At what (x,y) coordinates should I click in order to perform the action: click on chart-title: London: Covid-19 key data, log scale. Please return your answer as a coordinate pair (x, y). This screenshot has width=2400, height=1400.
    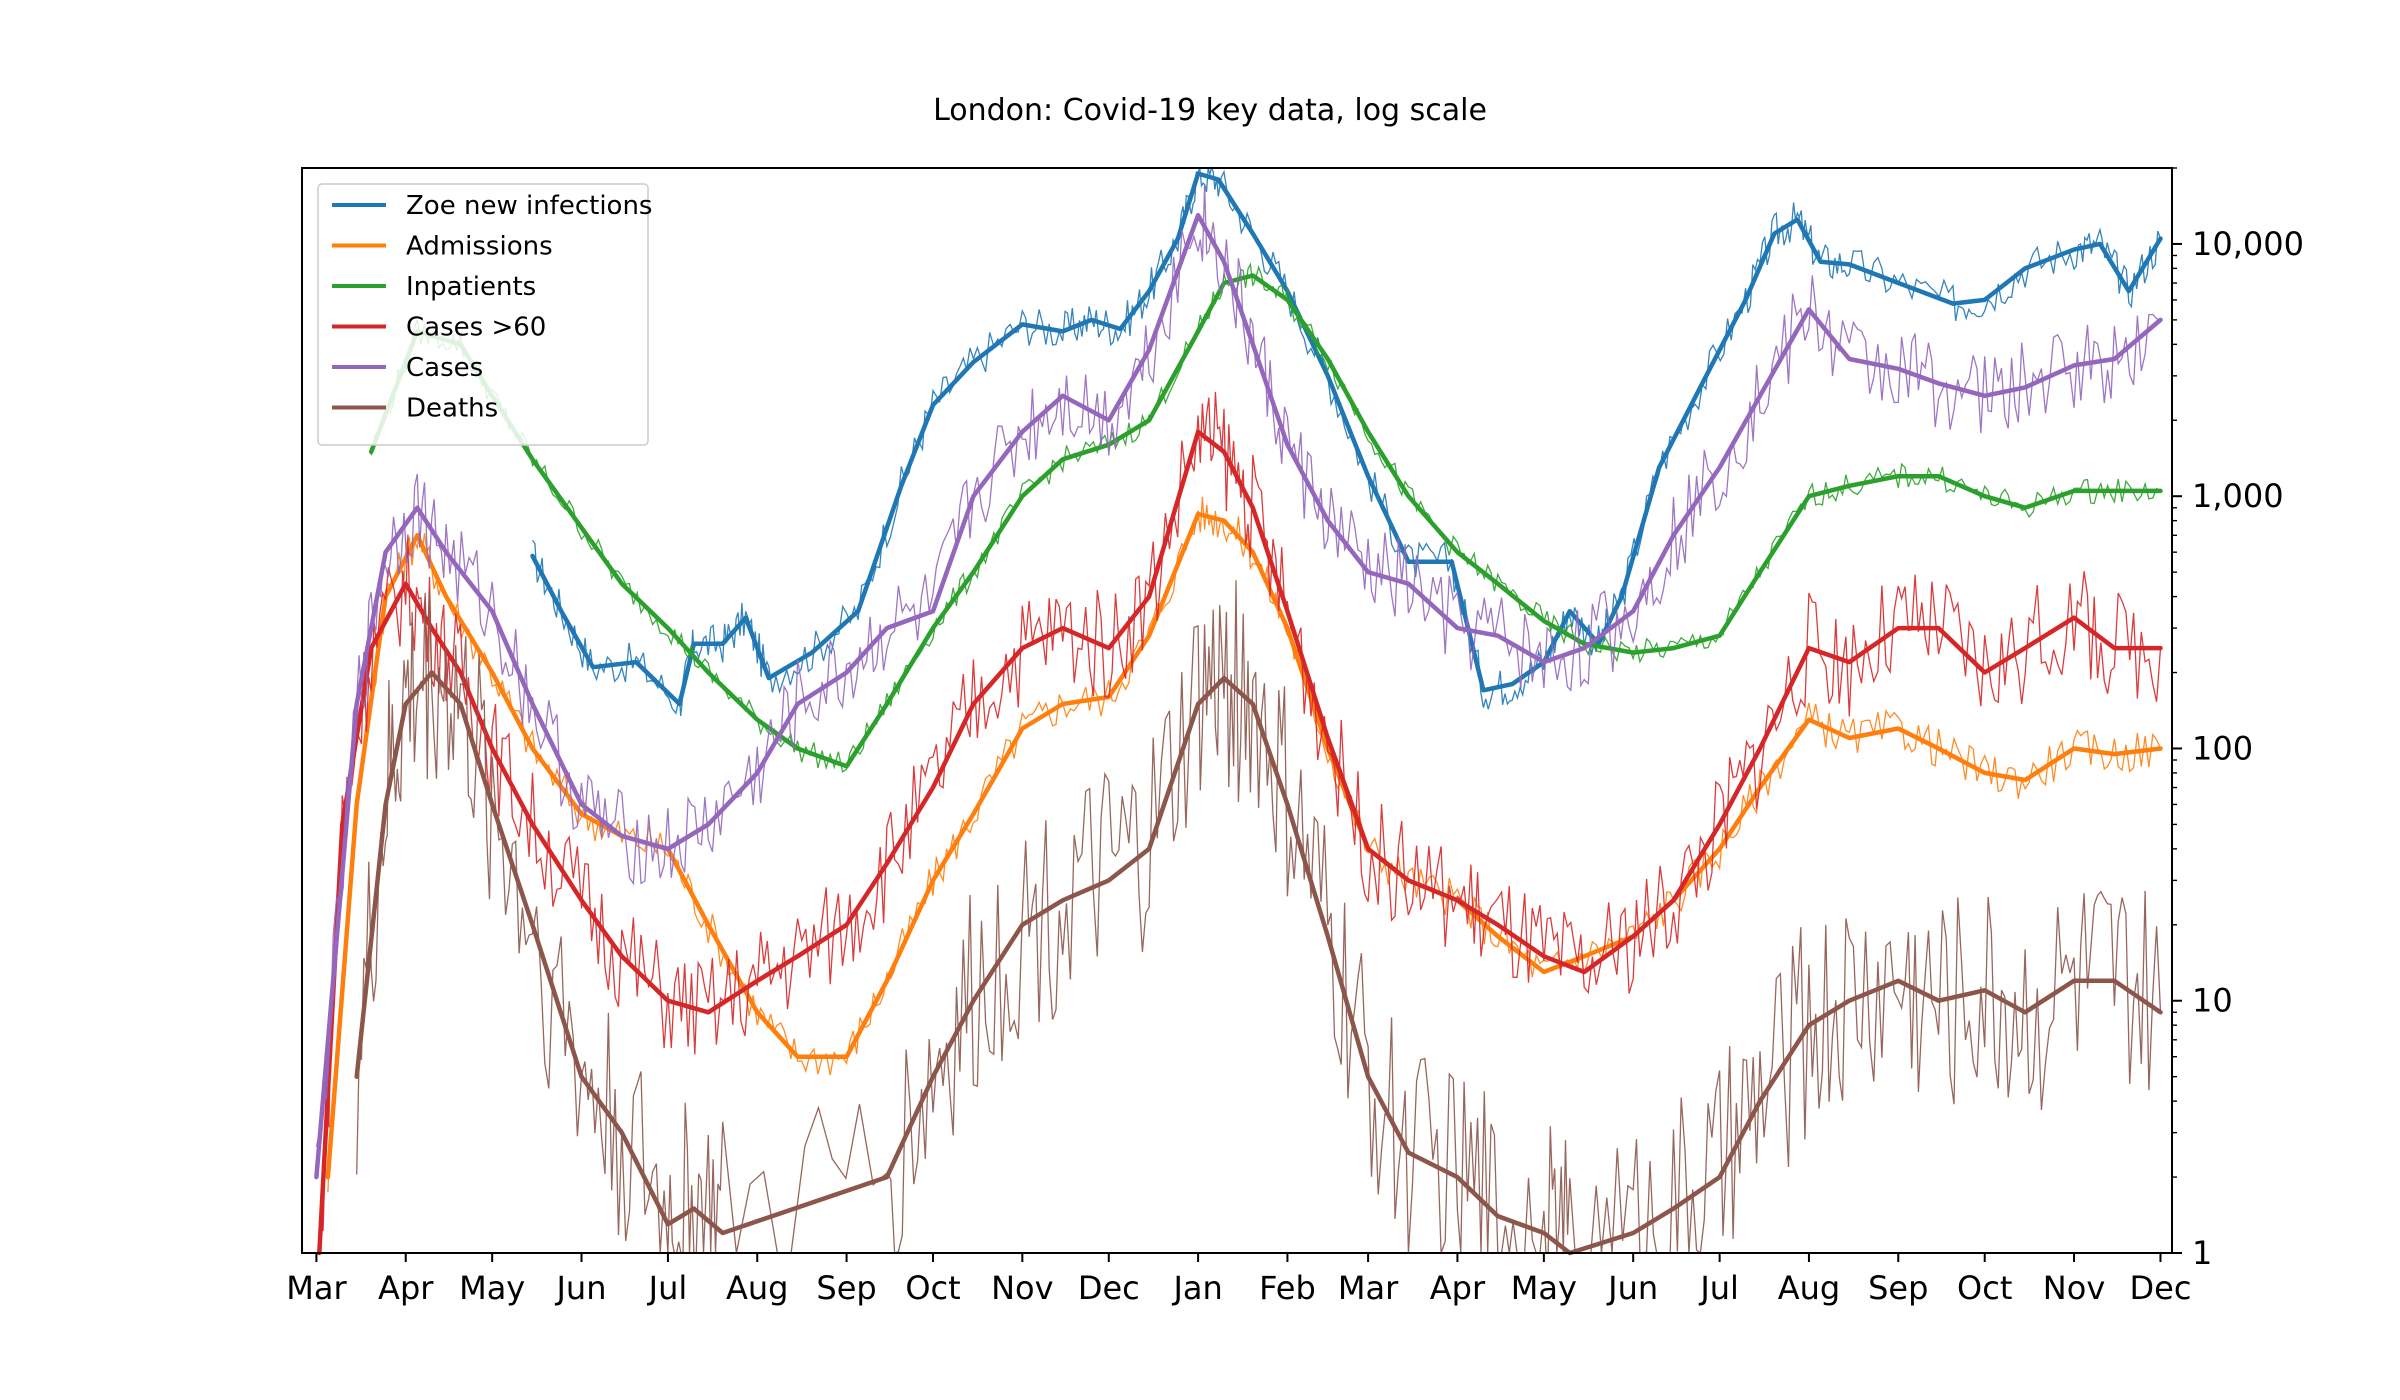
    Looking at the image, I should click on (1210, 110).